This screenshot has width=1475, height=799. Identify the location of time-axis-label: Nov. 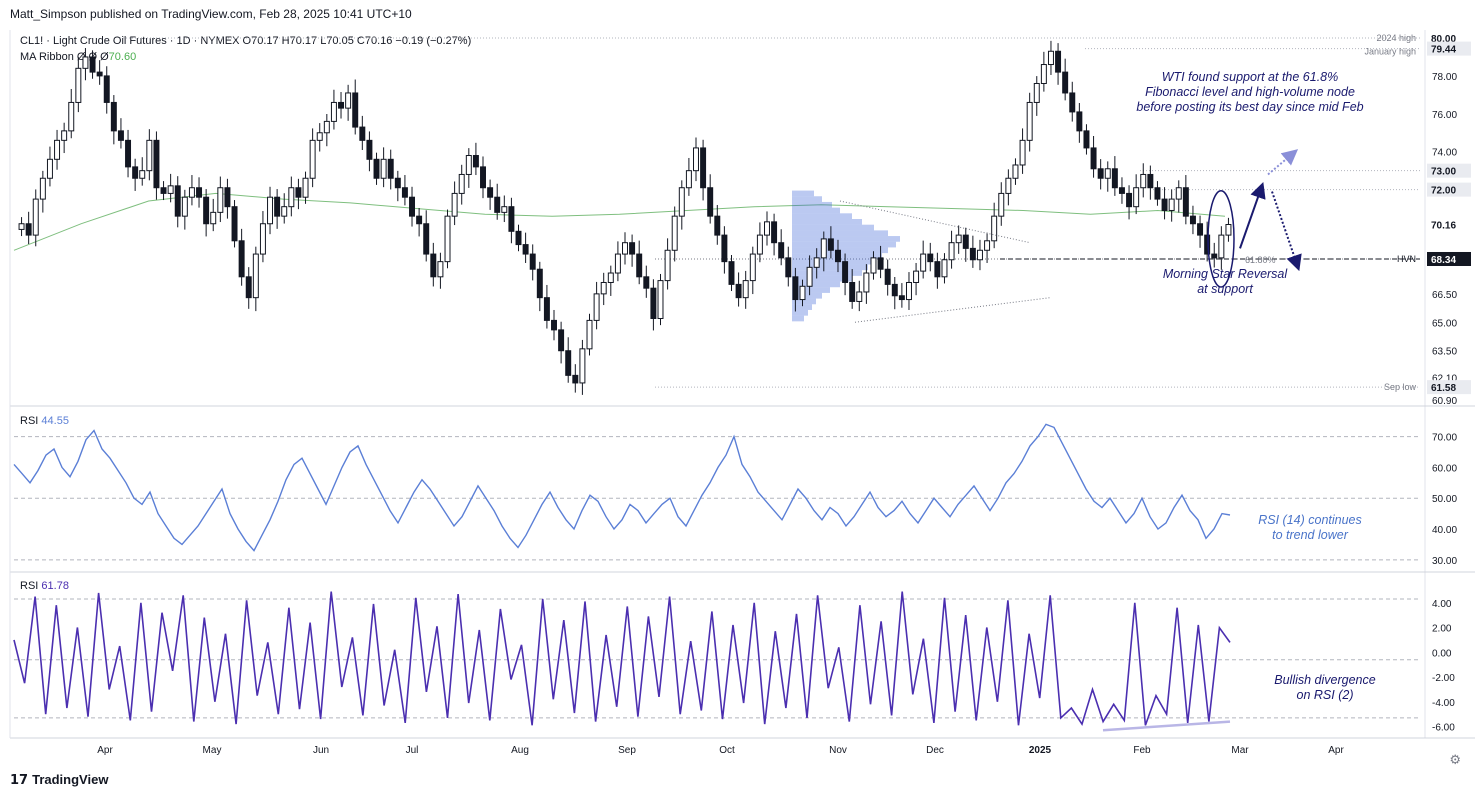
(838, 750).